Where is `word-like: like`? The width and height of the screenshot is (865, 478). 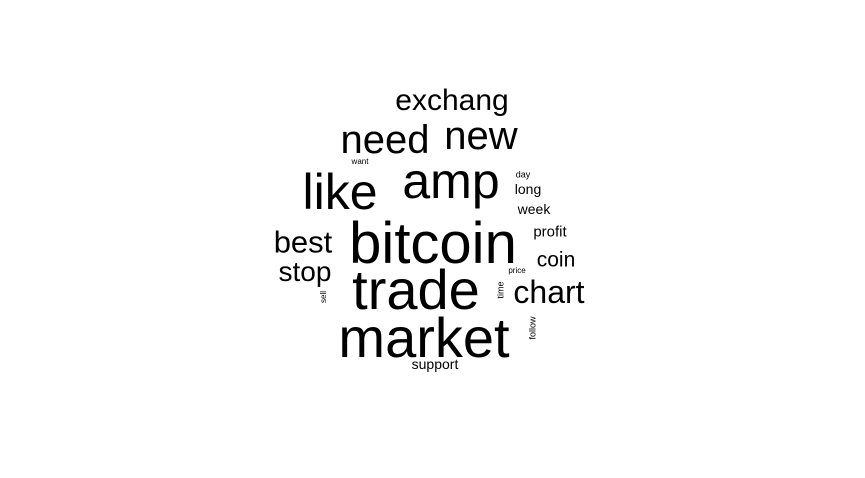
word-like: like is located at coordinates (340, 192).